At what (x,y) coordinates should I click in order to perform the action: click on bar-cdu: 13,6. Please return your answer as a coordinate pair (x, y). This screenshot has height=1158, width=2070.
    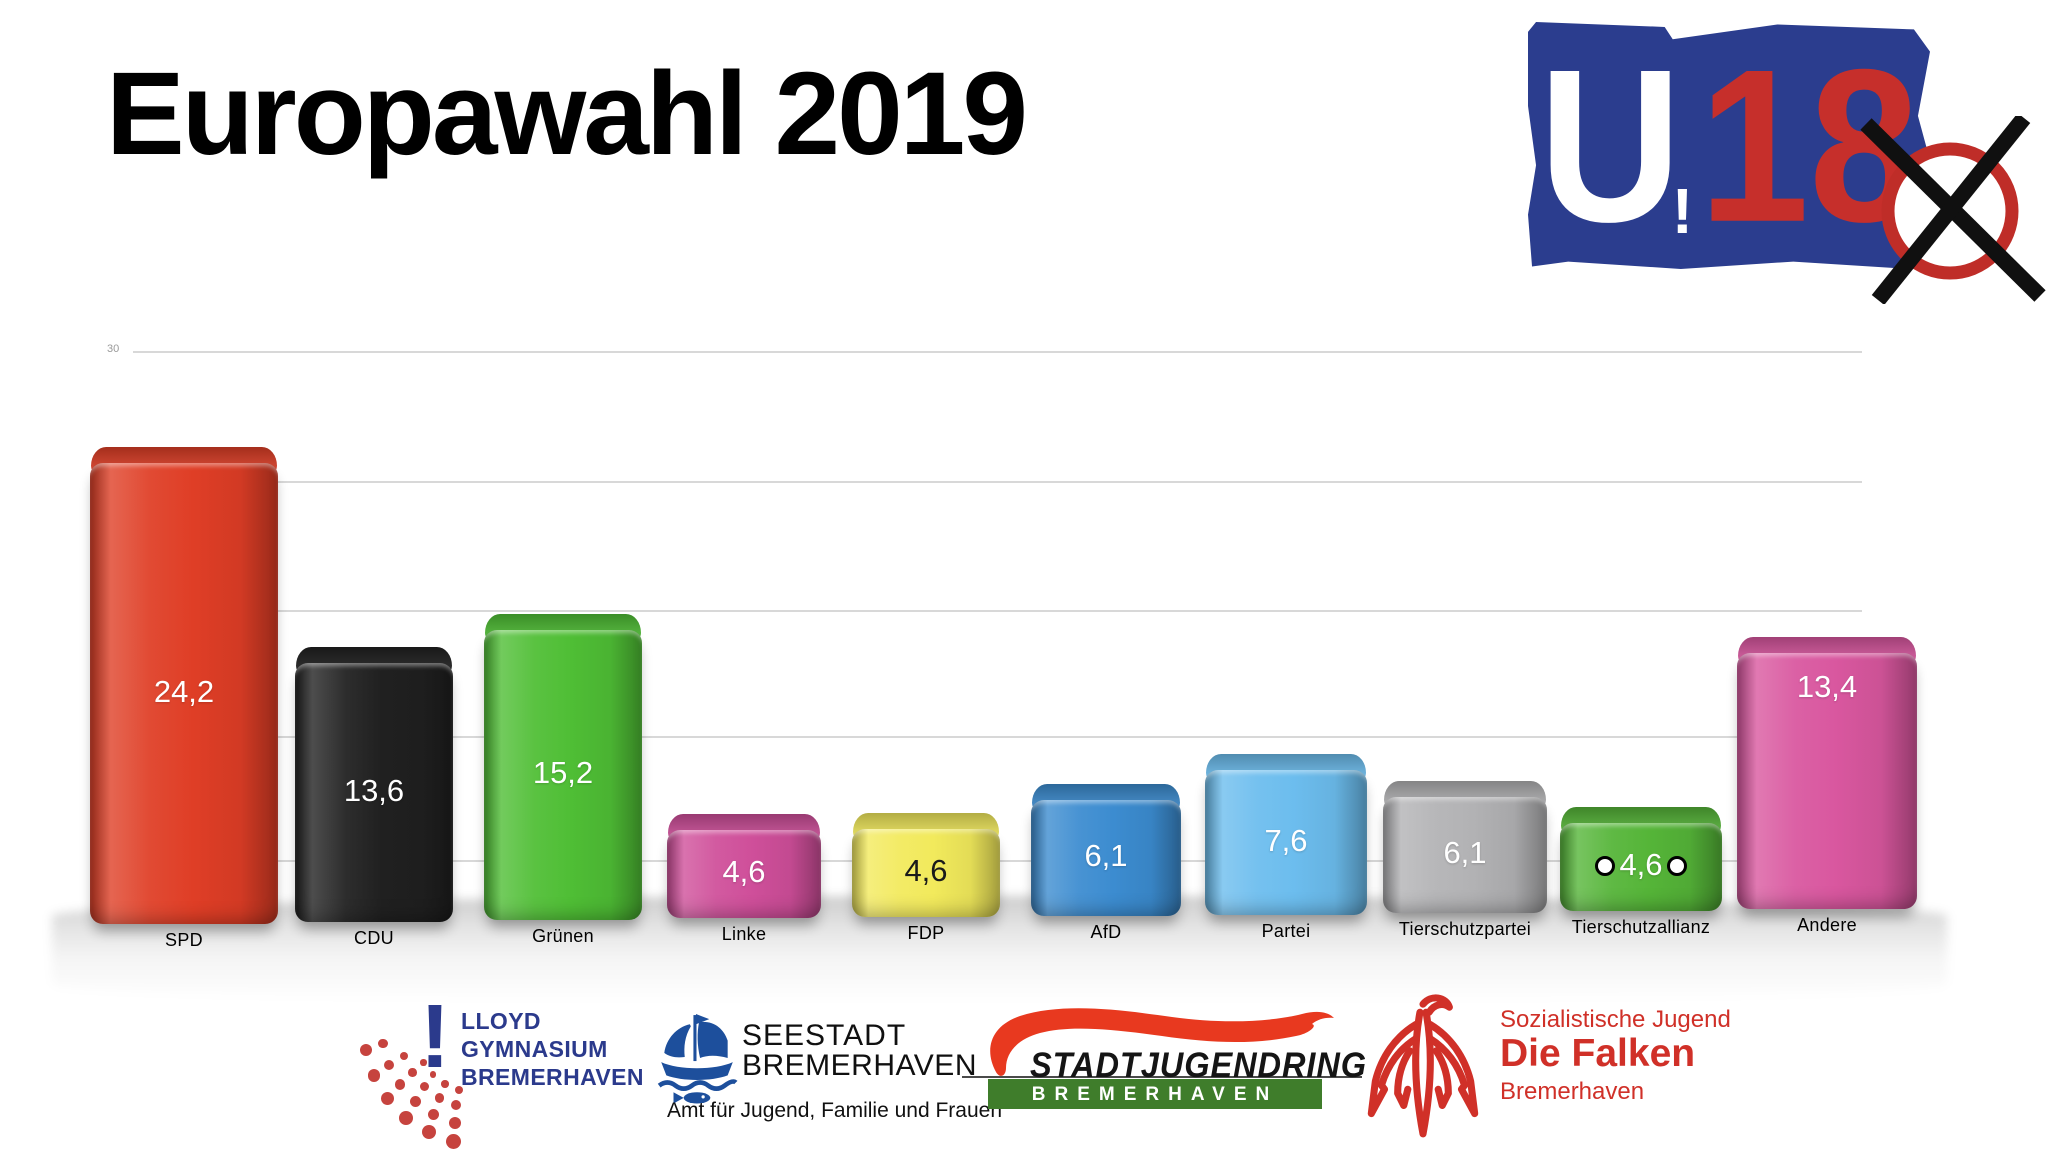
    Looking at the image, I should click on (374, 784).